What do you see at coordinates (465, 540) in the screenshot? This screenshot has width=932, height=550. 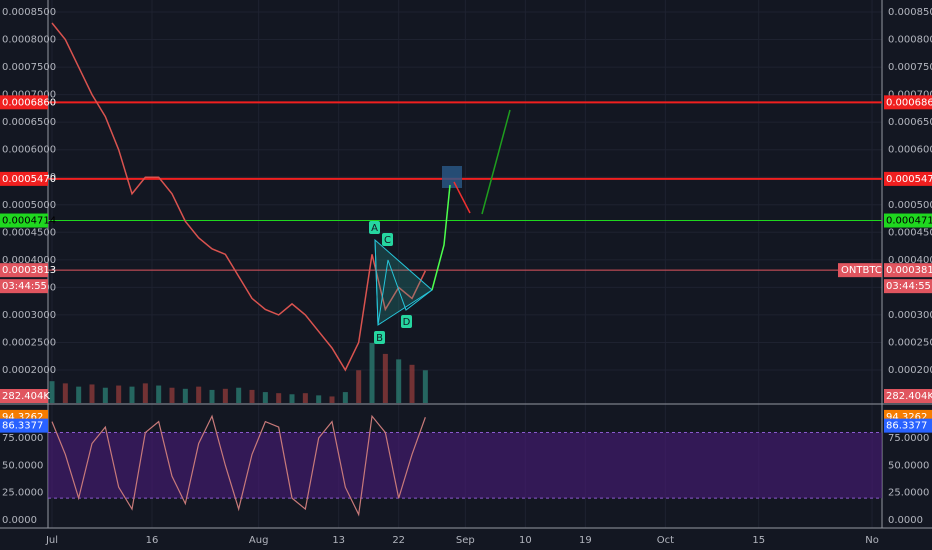 I see `x-tick-label: Sep` at bounding box center [465, 540].